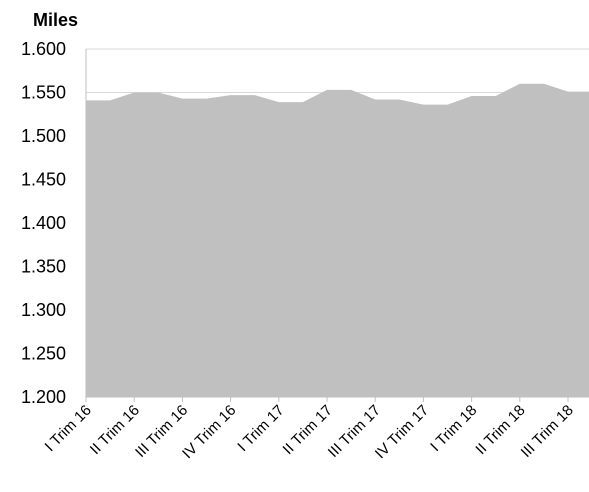 The height and width of the screenshot is (492, 589). I want to click on y-tick-label: 1.400, so click(43, 223).